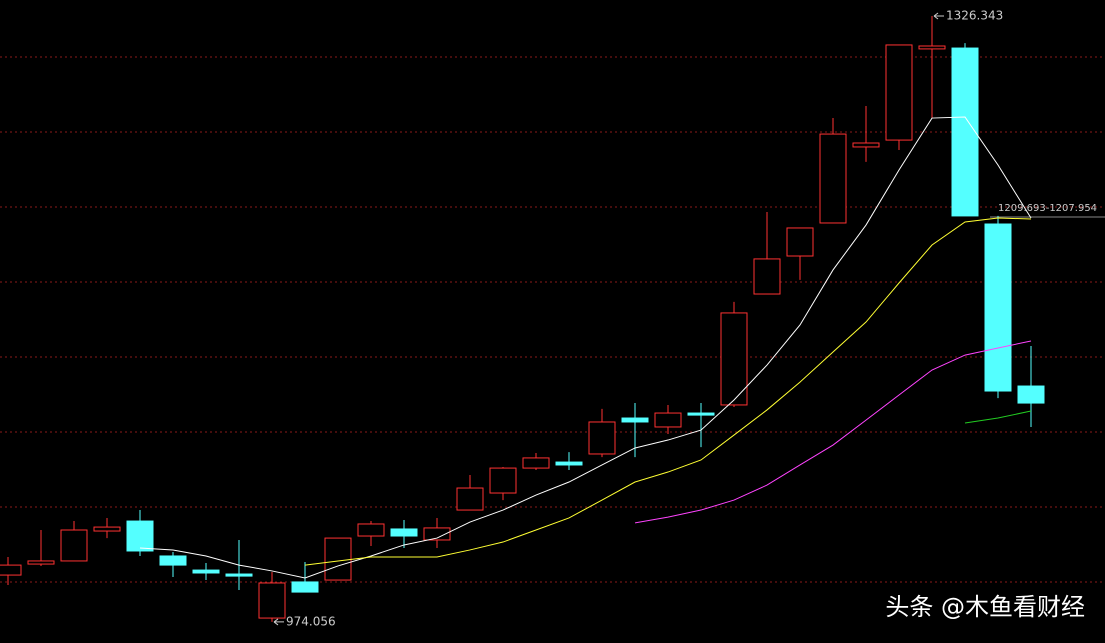 The image size is (1105, 643). Describe the element at coordinates (938, 16) in the screenshot. I see `max-arrow` at that location.